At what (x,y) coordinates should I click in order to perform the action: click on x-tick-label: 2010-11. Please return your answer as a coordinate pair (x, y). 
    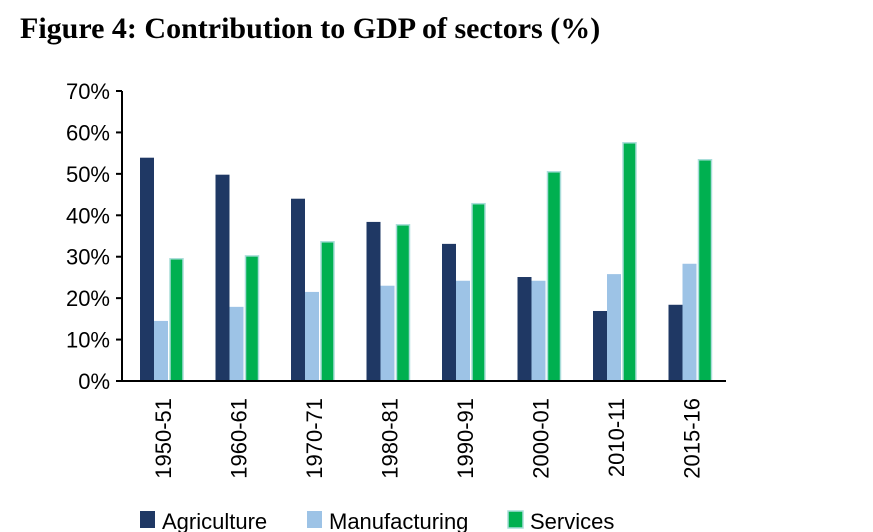
    Looking at the image, I should click on (616, 437).